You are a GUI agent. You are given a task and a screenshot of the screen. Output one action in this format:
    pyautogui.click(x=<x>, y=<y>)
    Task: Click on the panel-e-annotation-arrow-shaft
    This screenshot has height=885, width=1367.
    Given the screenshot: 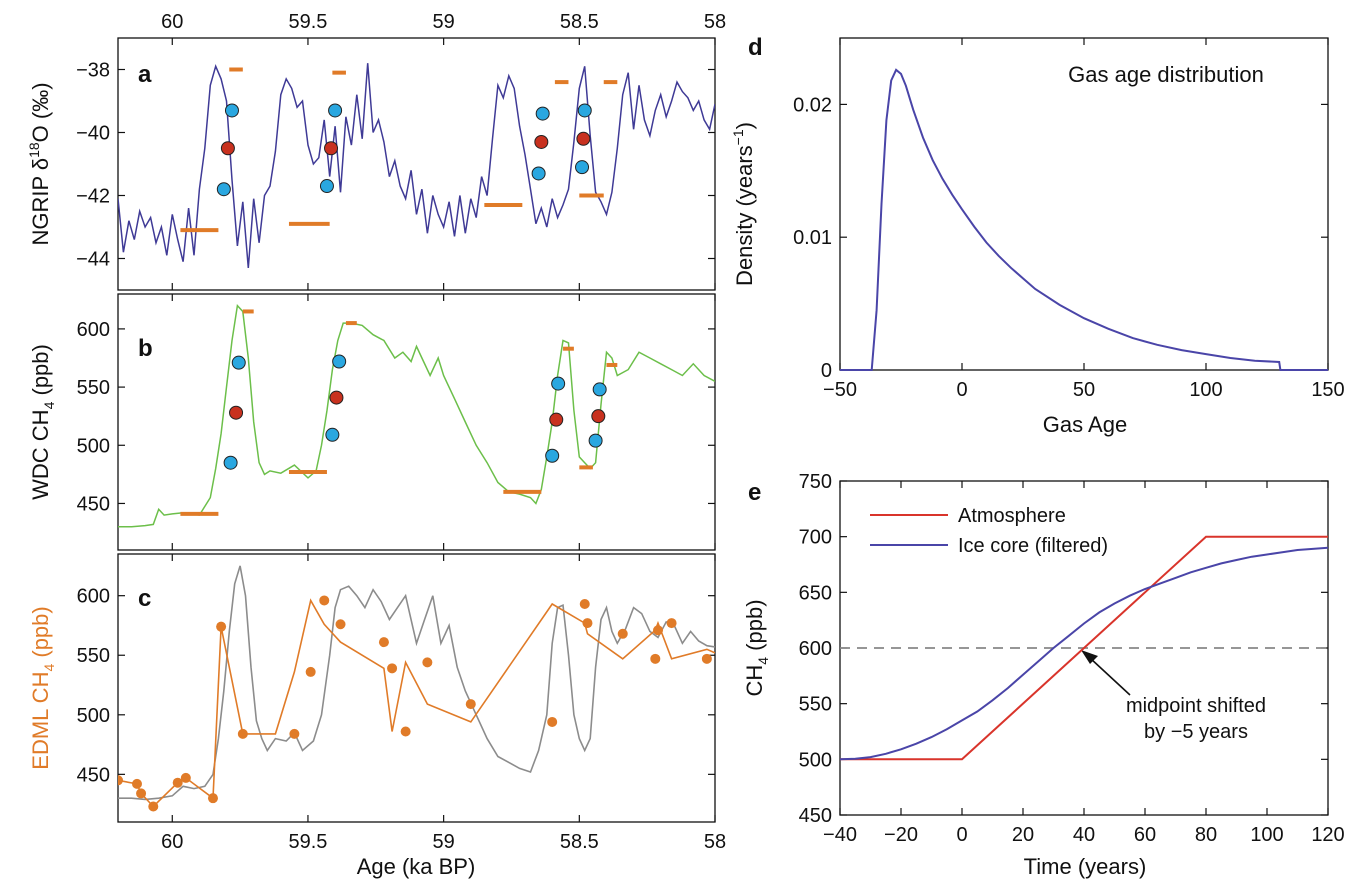 What is the action you would take?
    pyautogui.click(x=1110, y=676)
    